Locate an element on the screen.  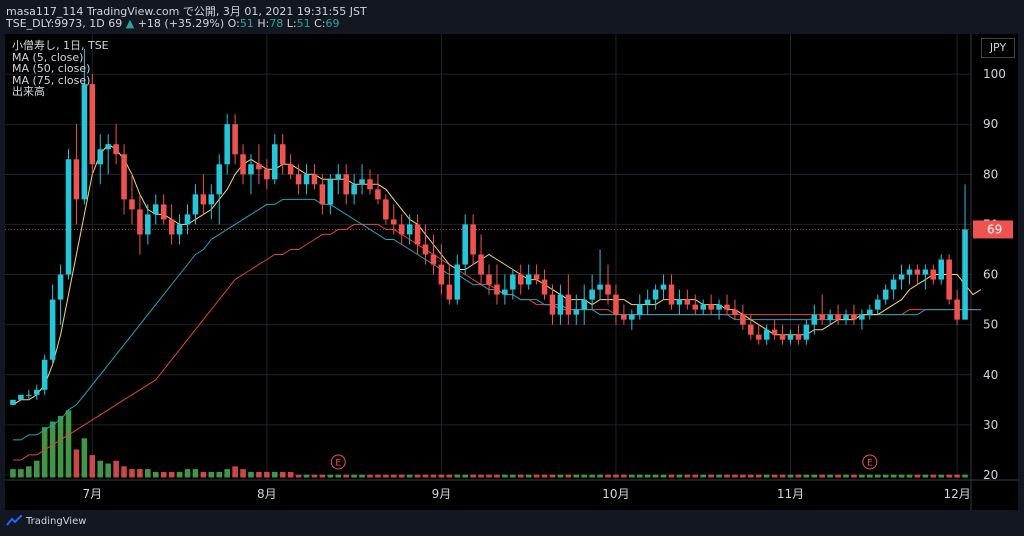
footer-brand: TradingView is located at coordinates (46, 521).